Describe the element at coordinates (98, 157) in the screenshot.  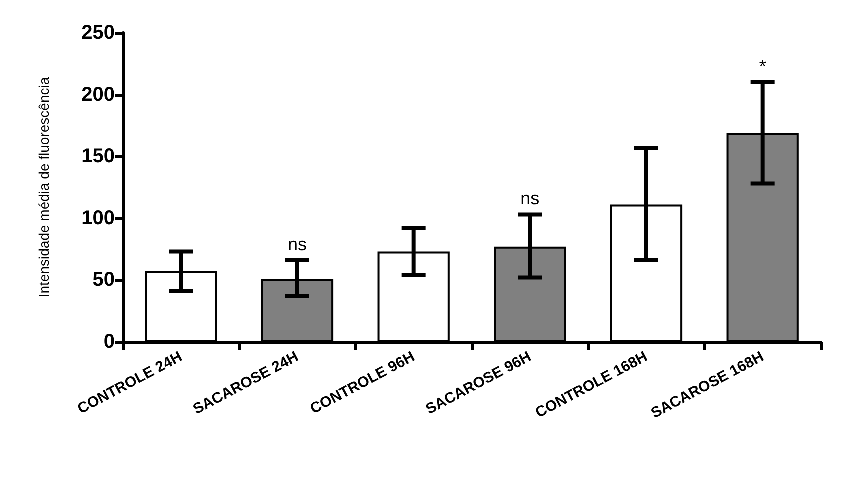
I see `y-tick-label: 150` at that location.